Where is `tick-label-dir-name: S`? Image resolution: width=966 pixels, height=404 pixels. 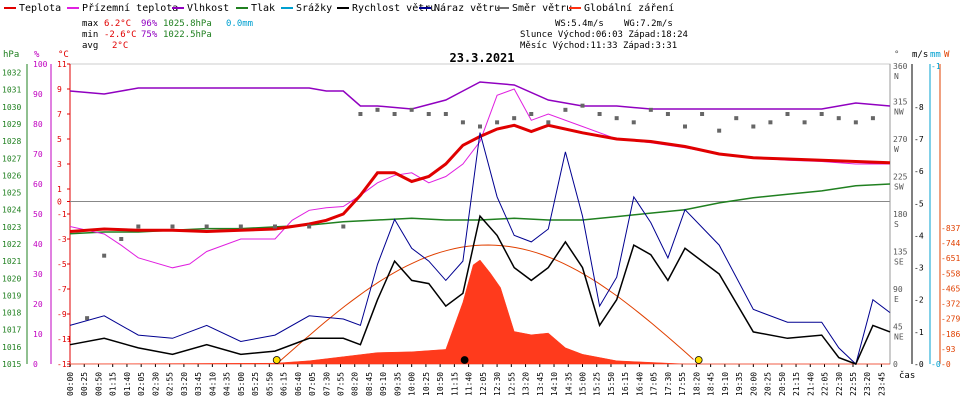
tick-label-dir-name: S is located at coordinates (896, 224).